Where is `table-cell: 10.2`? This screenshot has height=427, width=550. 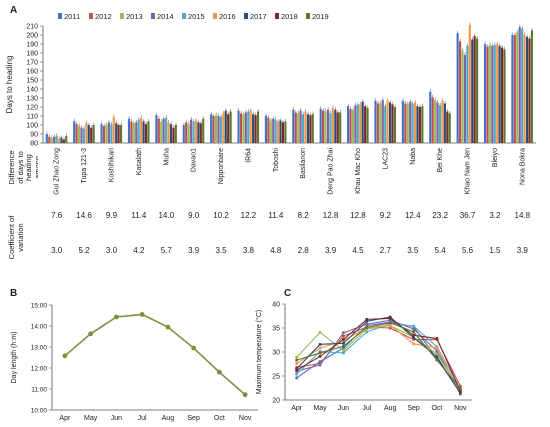 table-cell: 10.2 is located at coordinates (221, 215).